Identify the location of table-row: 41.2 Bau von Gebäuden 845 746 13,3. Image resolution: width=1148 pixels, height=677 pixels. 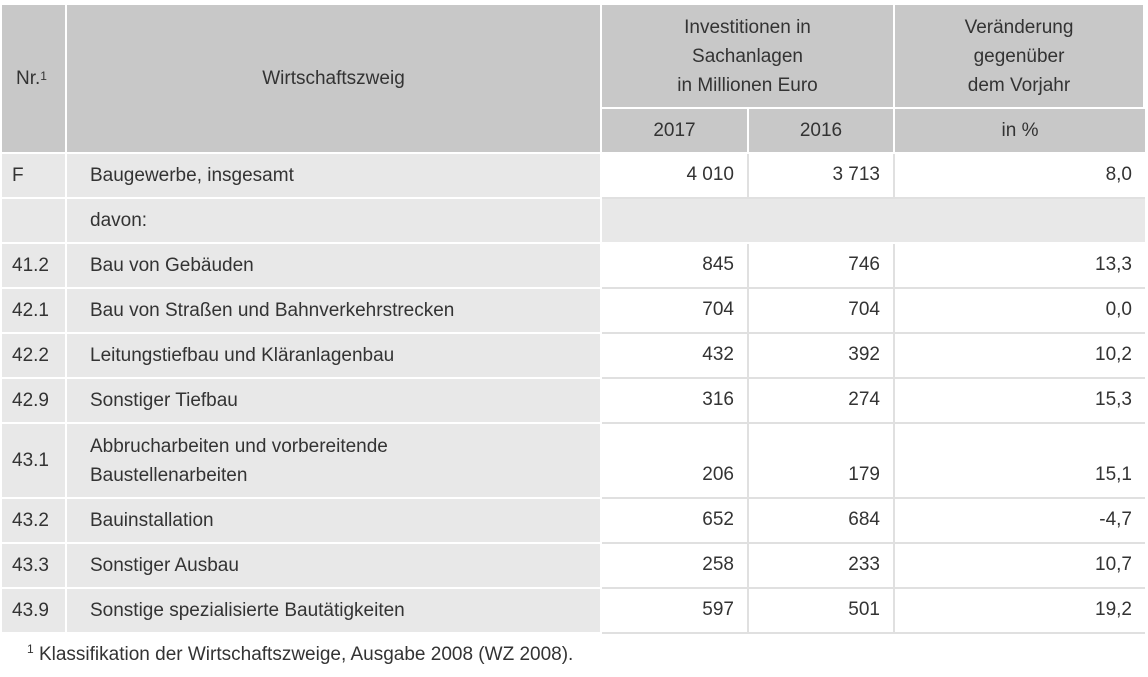
(573, 266).